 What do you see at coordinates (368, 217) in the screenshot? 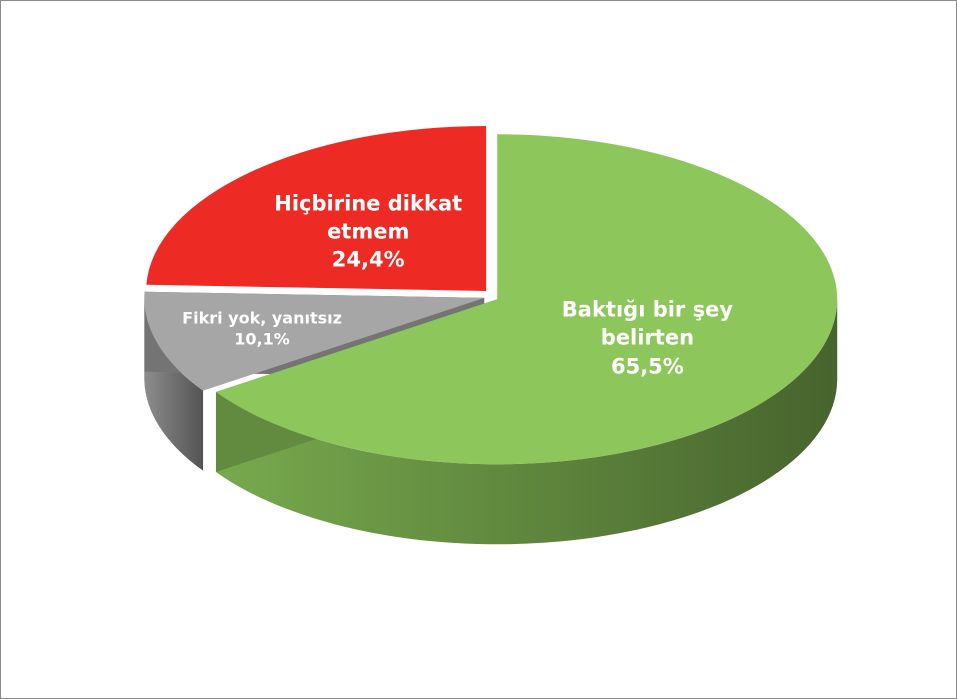
I see `category-label: Hiçbirine dikkat etmem` at bounding box center [368, 217].